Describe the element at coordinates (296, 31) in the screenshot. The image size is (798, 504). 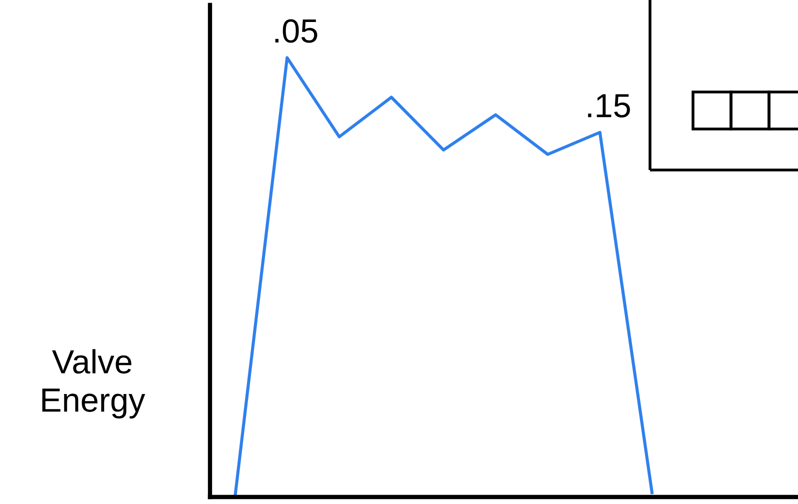
I see `text: .05` at that location.